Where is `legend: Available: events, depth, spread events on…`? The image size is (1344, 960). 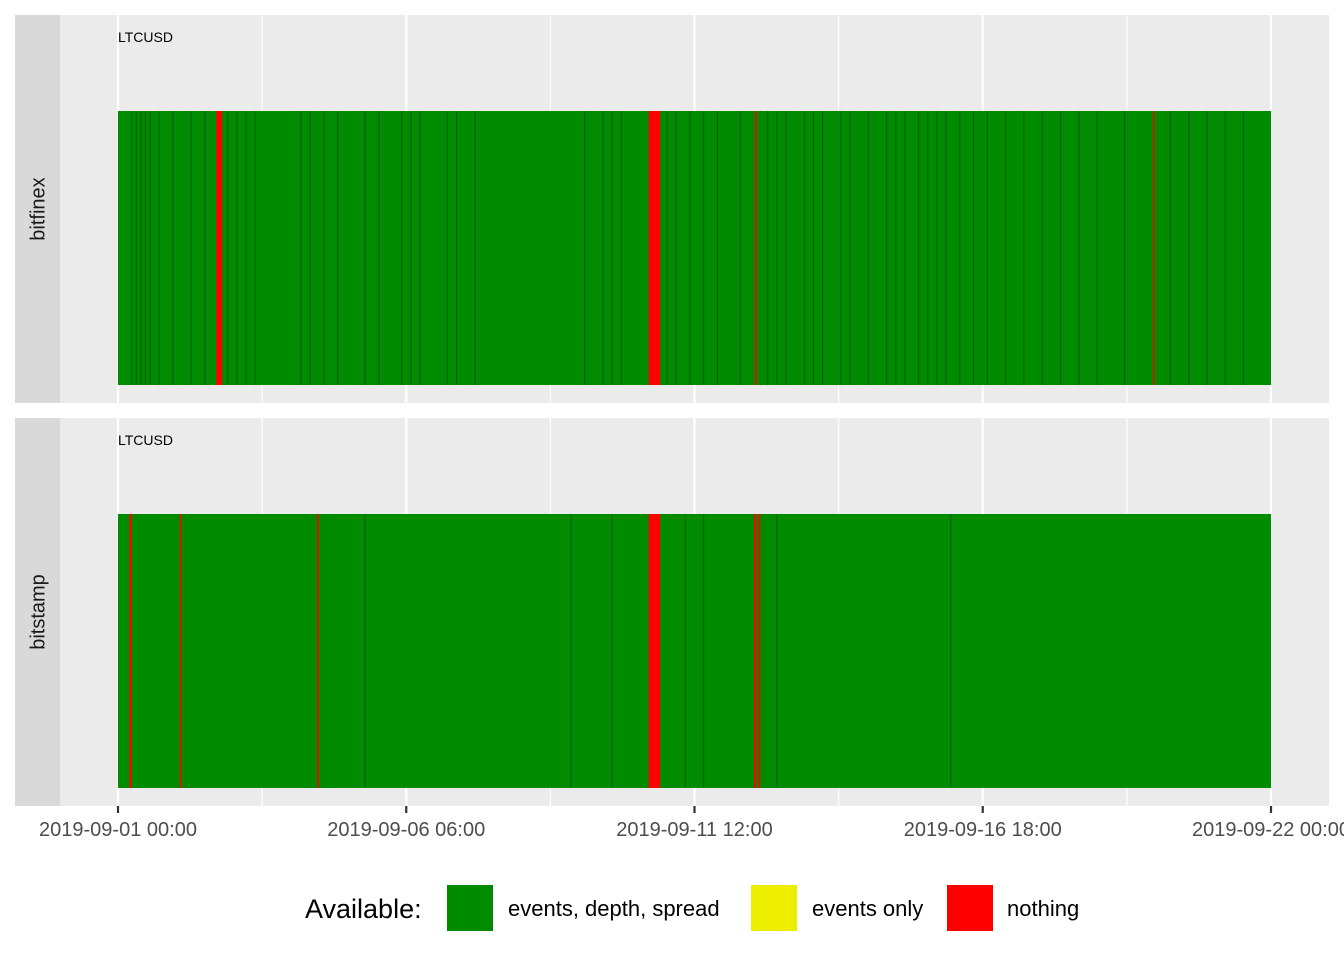
legend: Available: events, depth, spread events on… is located at coordinates (692, 908).